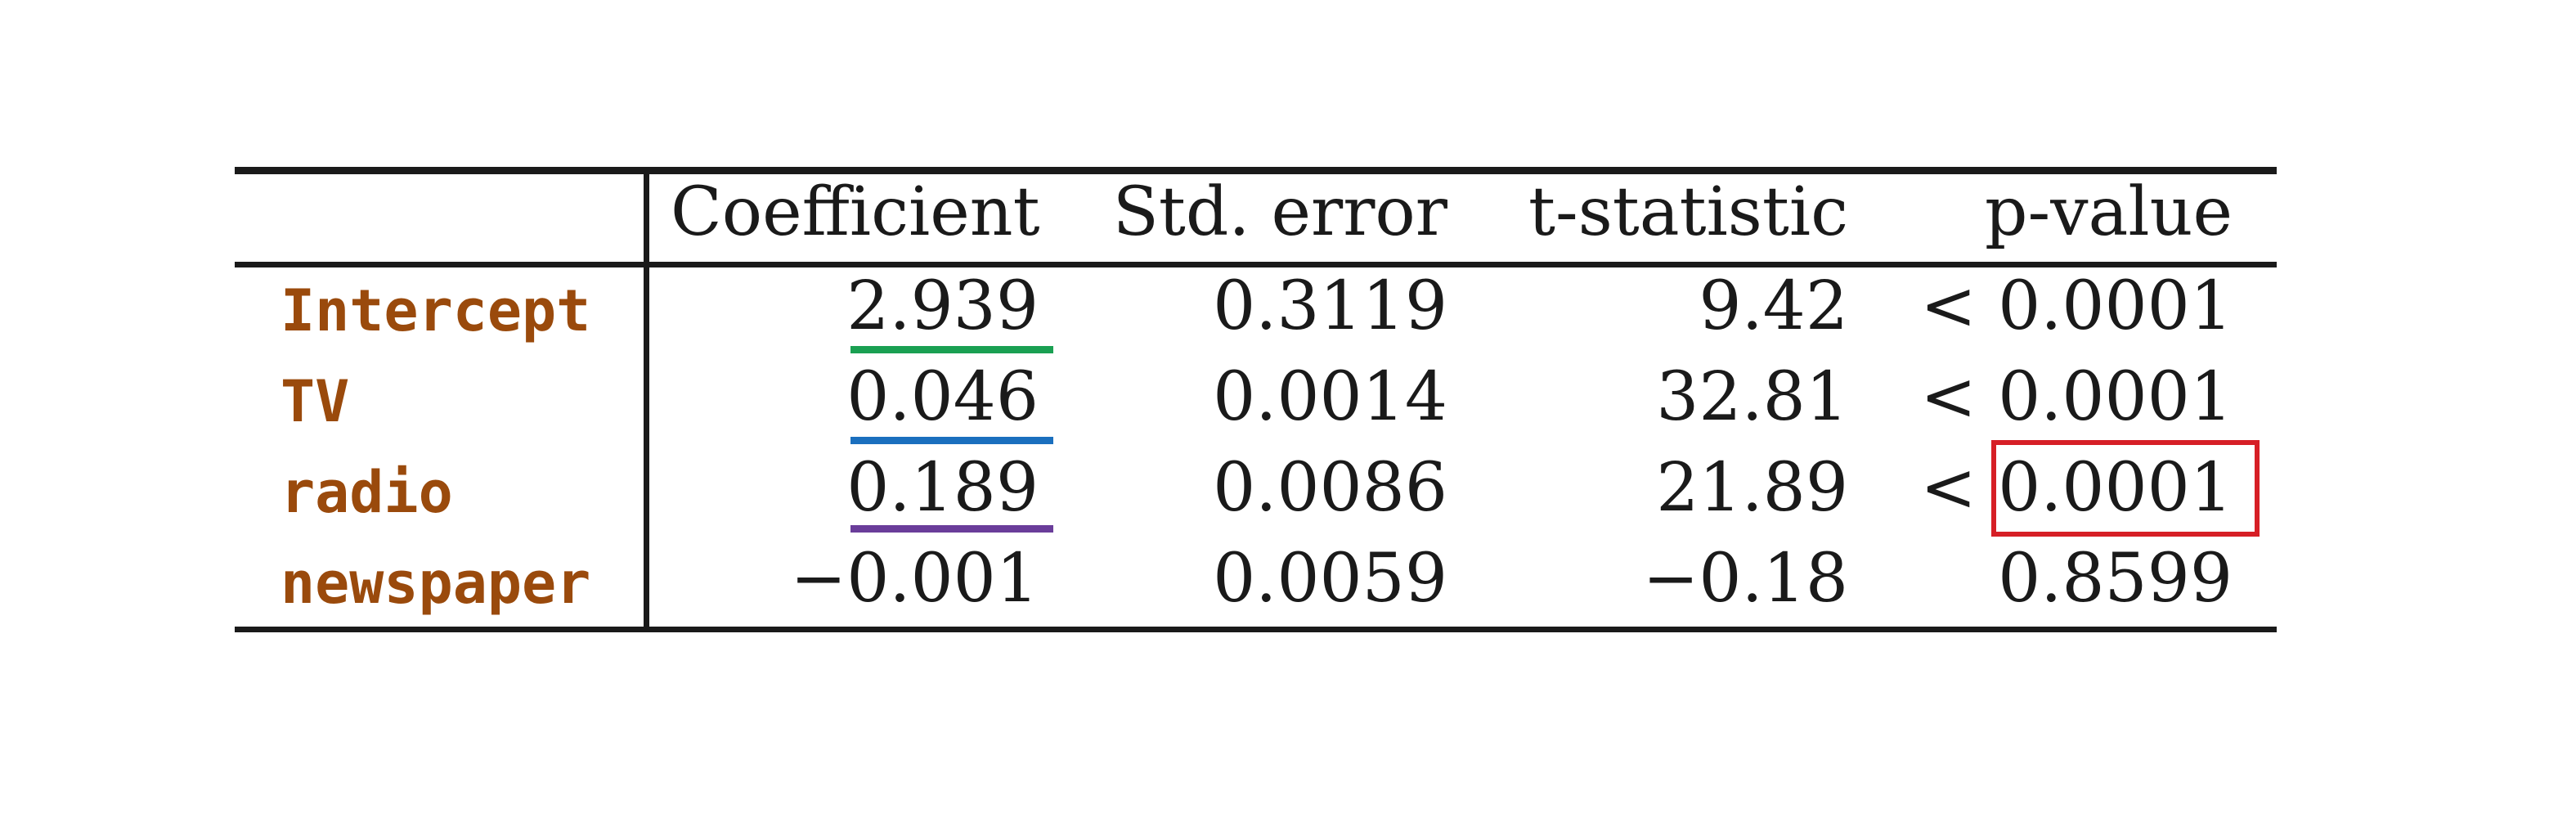 This screenshot has height=818, width=2576. Describe the element at coordinates (952, 440) in the screenshot. I see `coefficient-underline-tv` at that location.